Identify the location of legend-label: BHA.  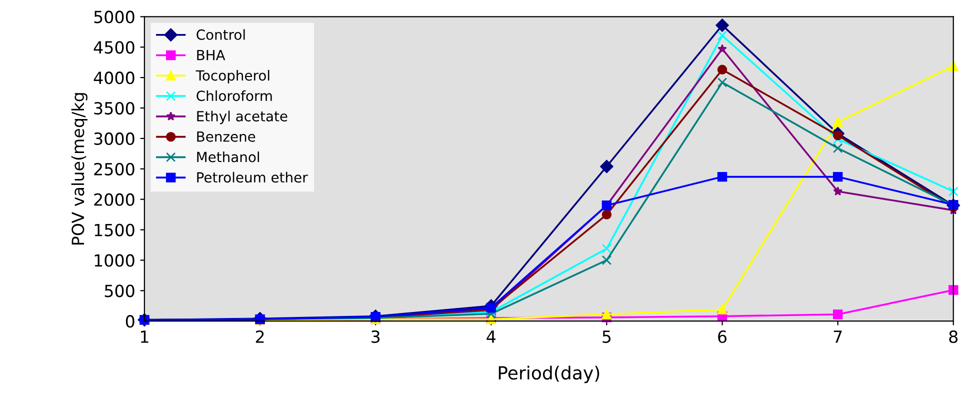
(211, 55).